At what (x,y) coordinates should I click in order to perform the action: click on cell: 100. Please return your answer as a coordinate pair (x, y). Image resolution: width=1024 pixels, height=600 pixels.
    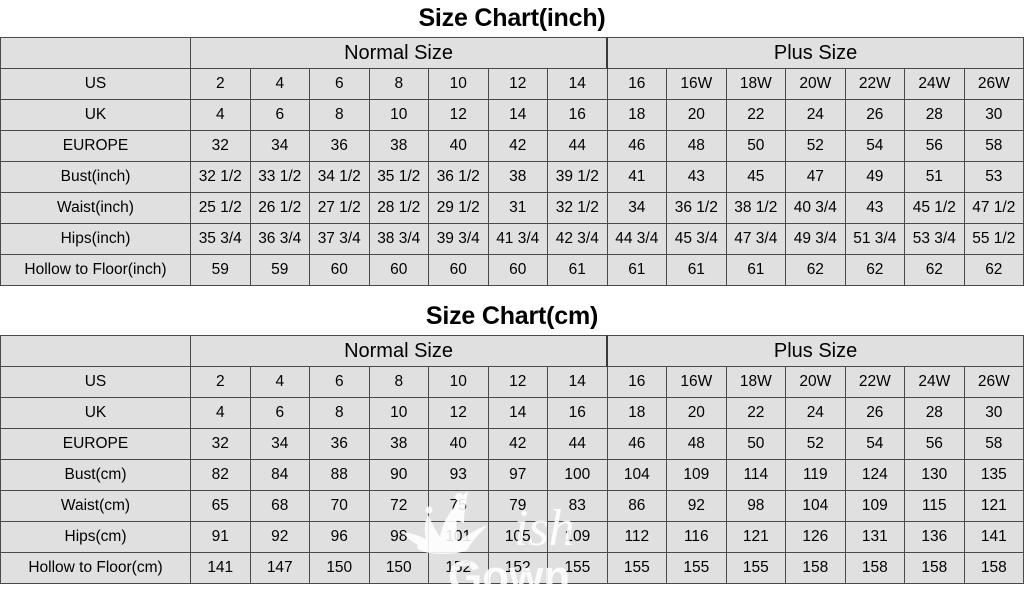
    Looking at the image, I should click on (577, 475).